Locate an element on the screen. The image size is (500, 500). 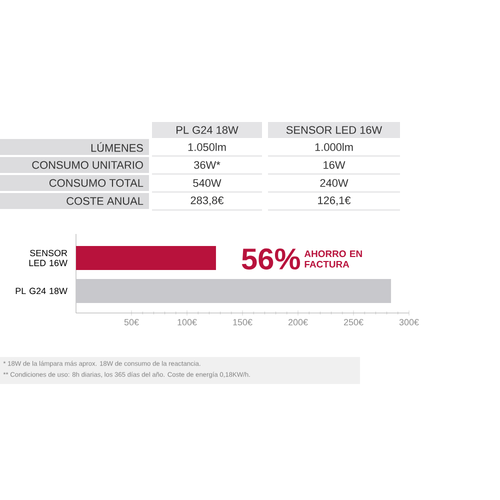
category-label: COSTE ANUAL is located at coordinates (105, 201).